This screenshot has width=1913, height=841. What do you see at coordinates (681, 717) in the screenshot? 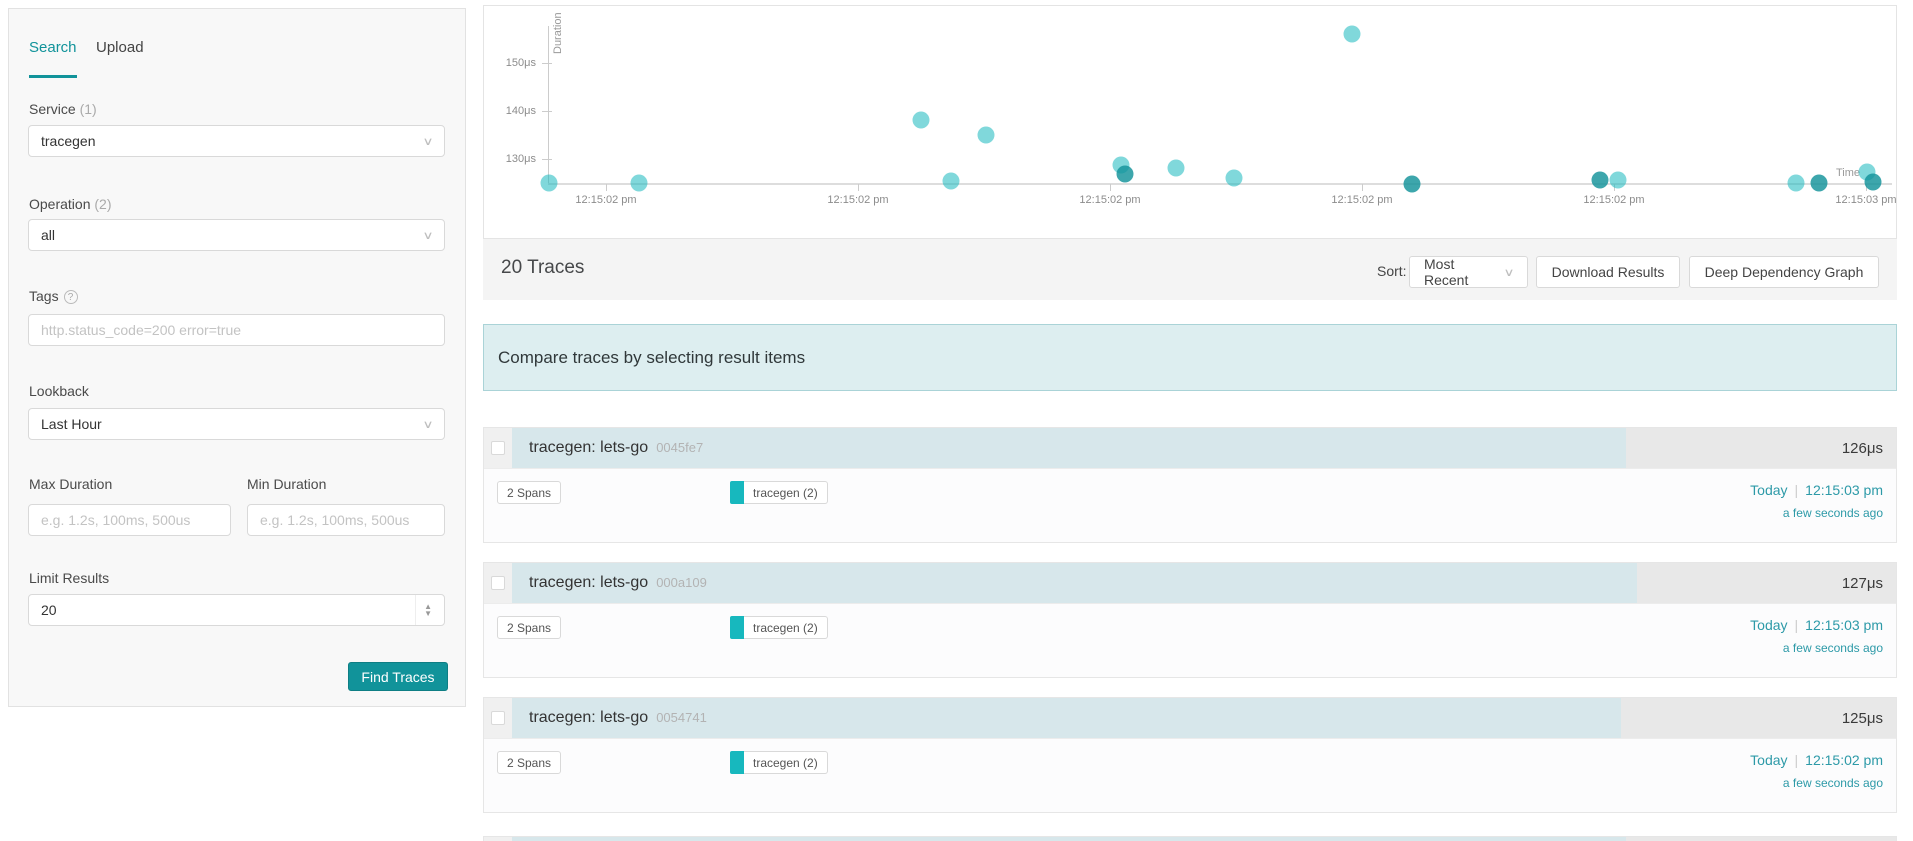
I see `trace-id: 0054741` at bounding box center [681, 717].